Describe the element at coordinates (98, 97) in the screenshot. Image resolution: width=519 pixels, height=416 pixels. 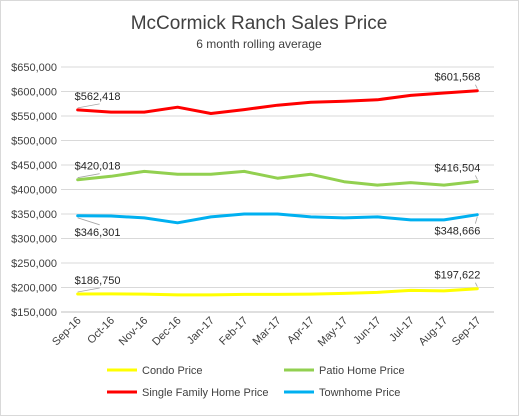
I see `data-label: $562,418` at that location.